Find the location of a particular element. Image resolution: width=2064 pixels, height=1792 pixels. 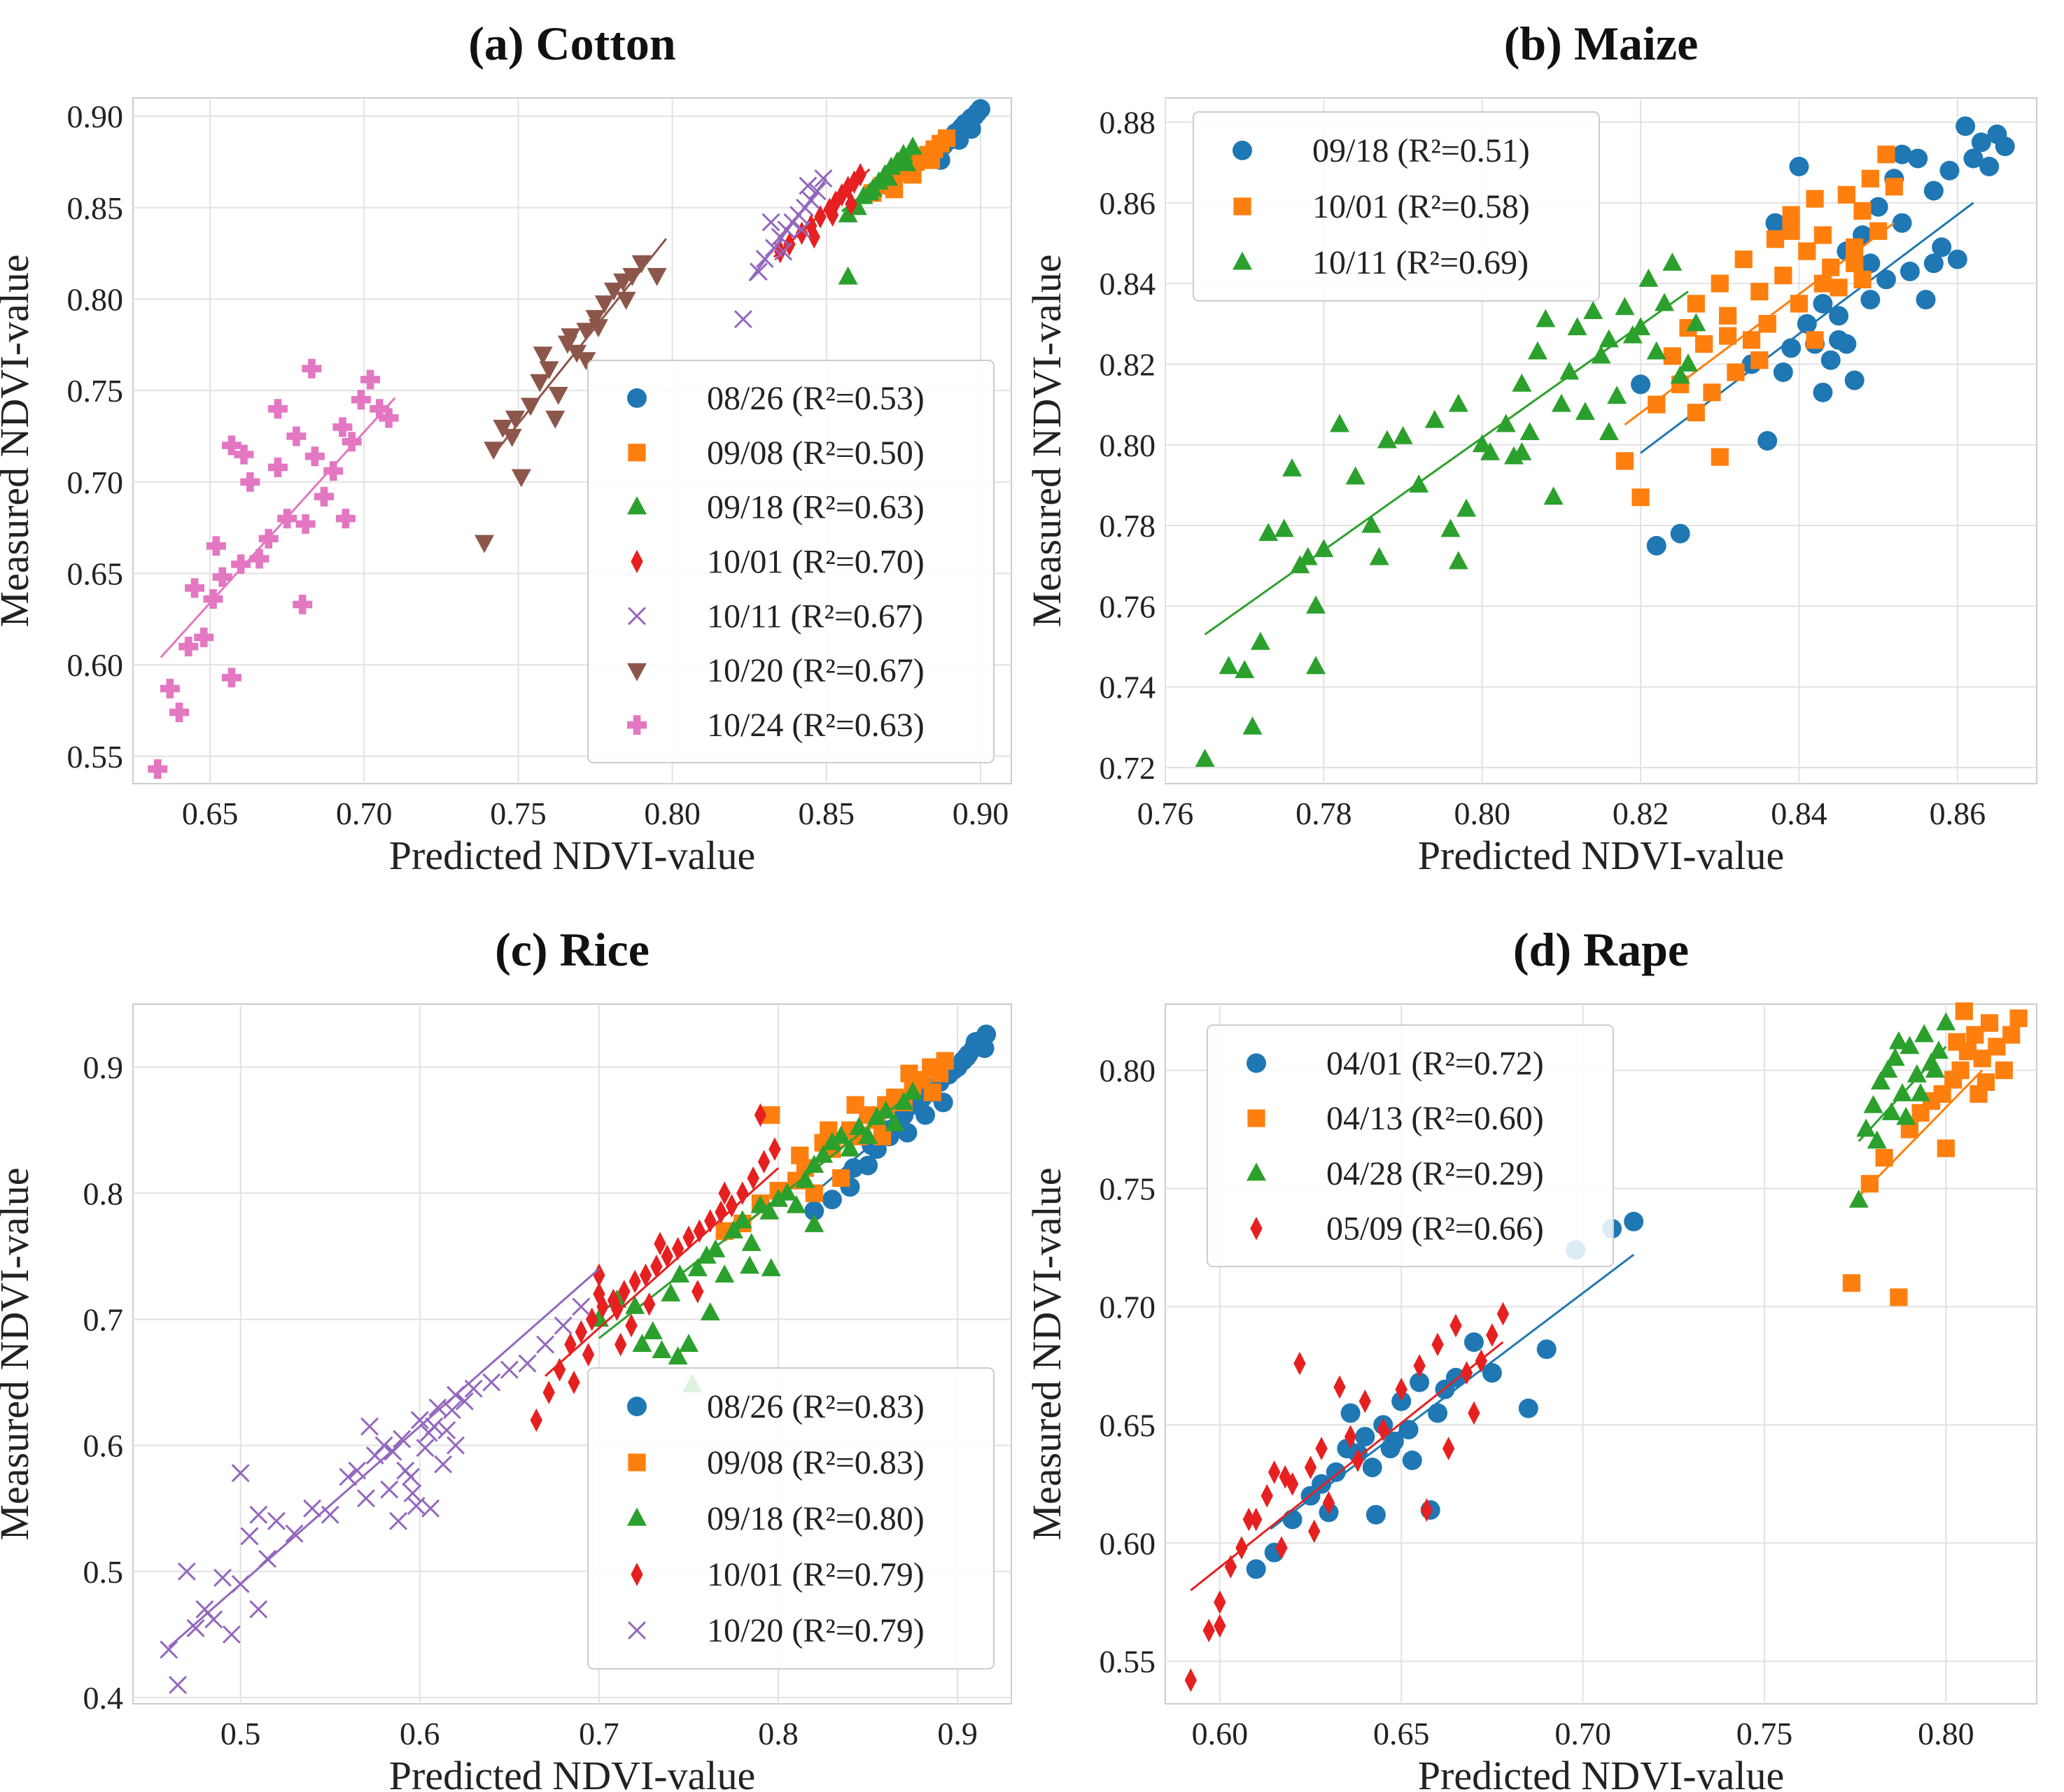

legend-entry: 04/28 (R²=0.29) is located at coordinates (1435, 1173).